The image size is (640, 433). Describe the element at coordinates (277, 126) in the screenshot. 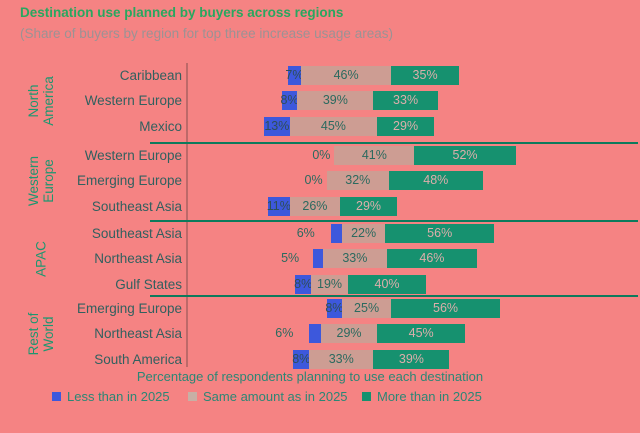

I see `segment-less: 13%` at that location.